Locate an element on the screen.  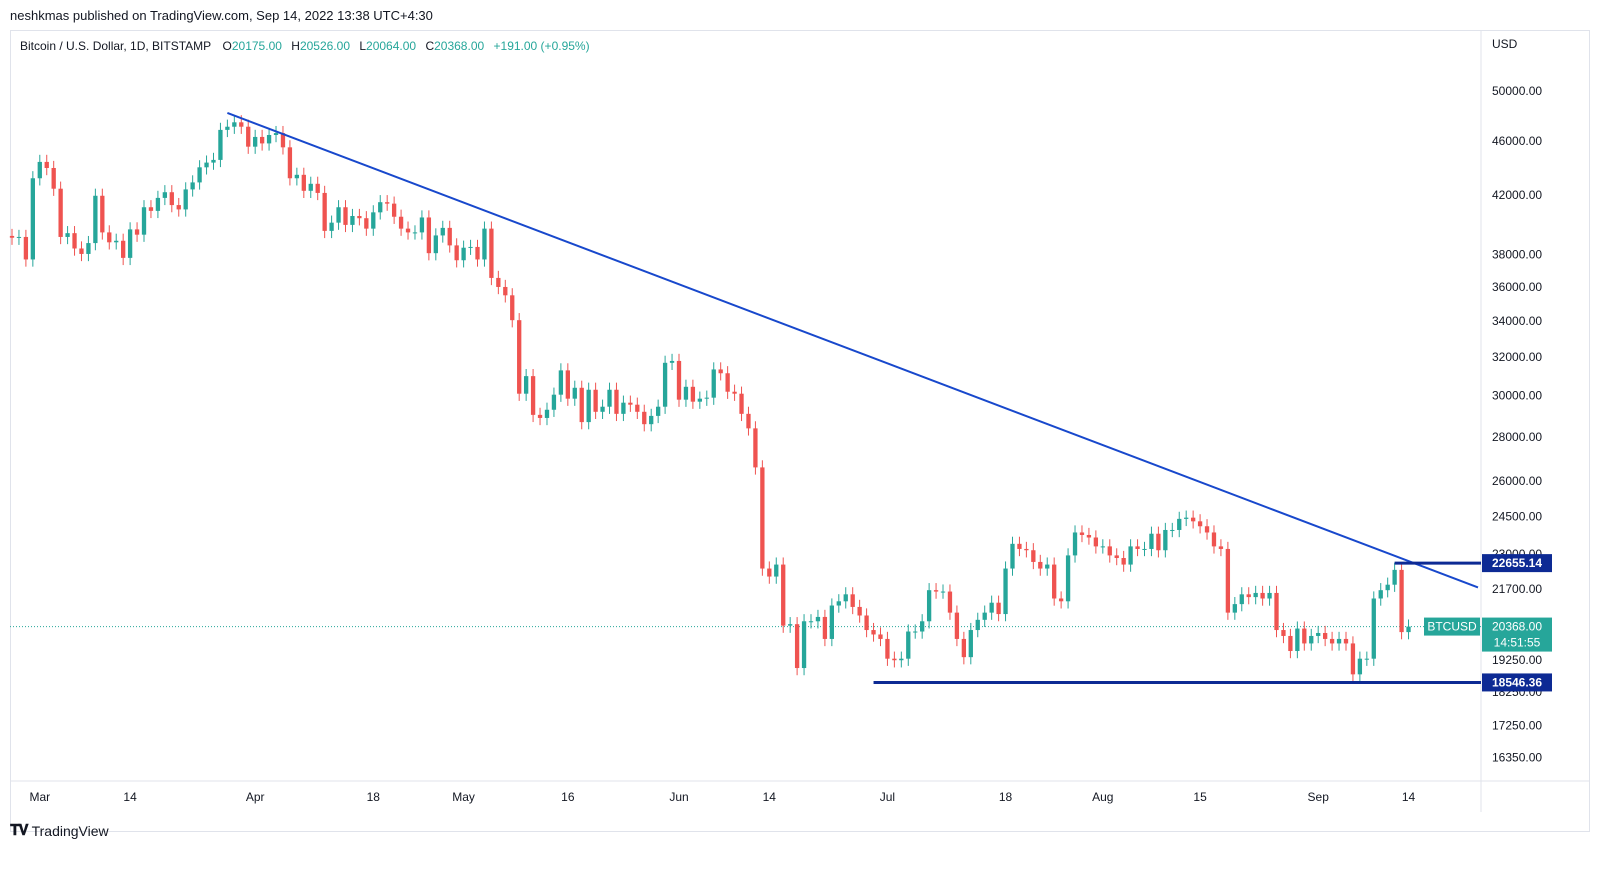
low-value: 20064.00 is located at coordinates (391, 46).